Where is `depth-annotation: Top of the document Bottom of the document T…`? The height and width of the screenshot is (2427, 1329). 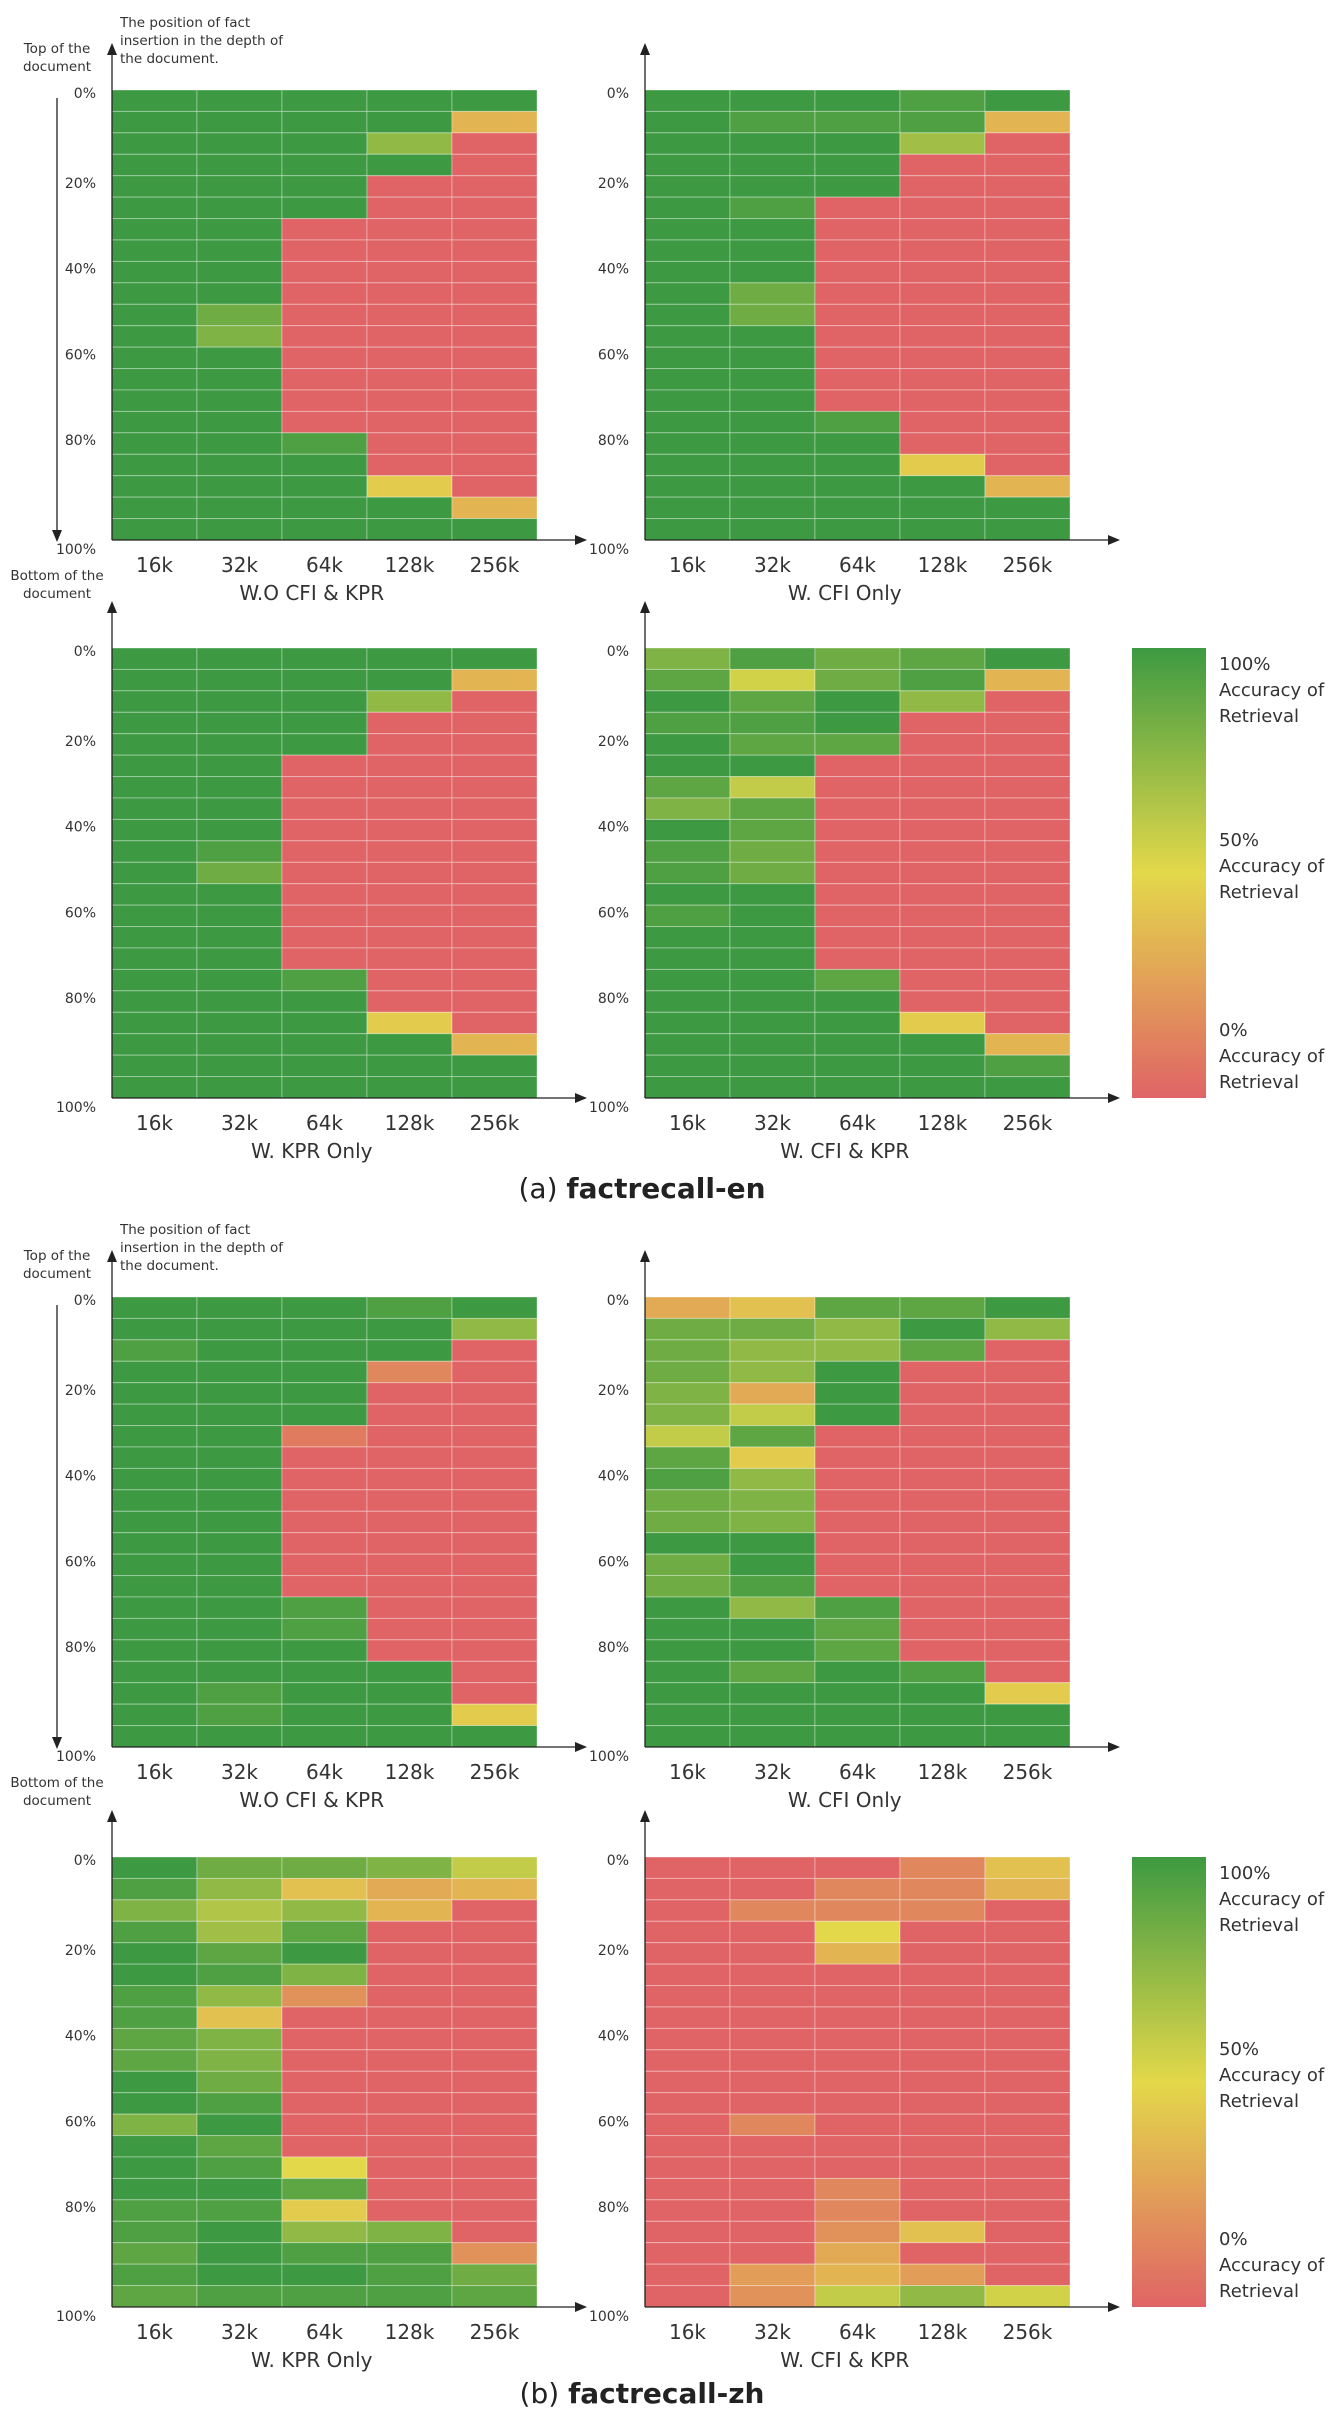 depth-annotation: Top of the document Bottom of the document T… is located at coordinates (147, 308).